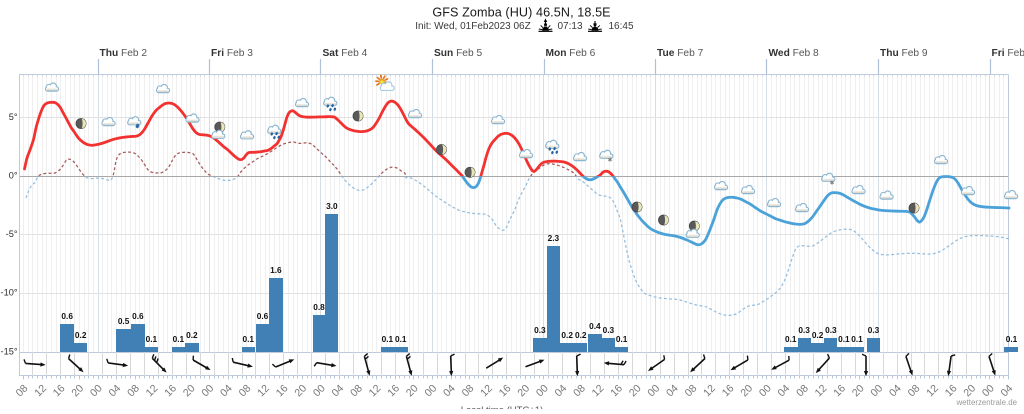 The image size is (1024, 414). Describe the element at coordinates (124, 53) in the screenshot. I see `svg-text: Thu Feb 2` at that location.